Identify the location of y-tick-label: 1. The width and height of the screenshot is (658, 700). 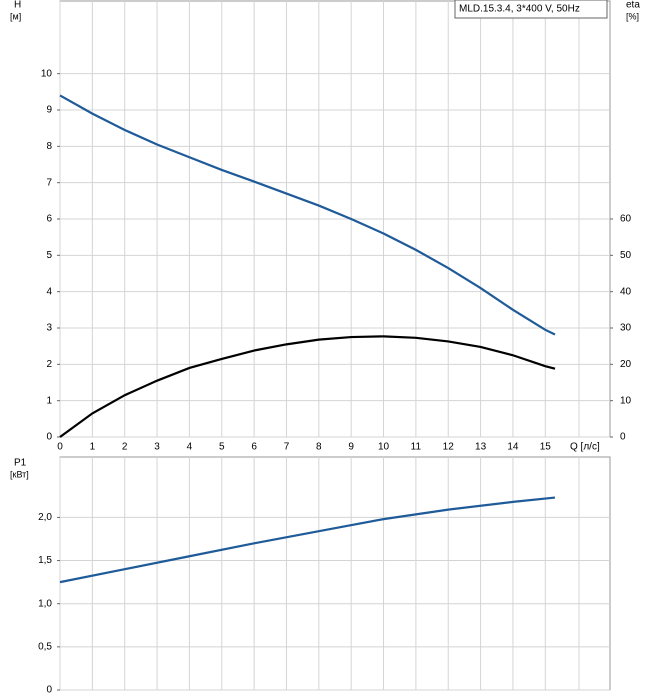
(49, 400).